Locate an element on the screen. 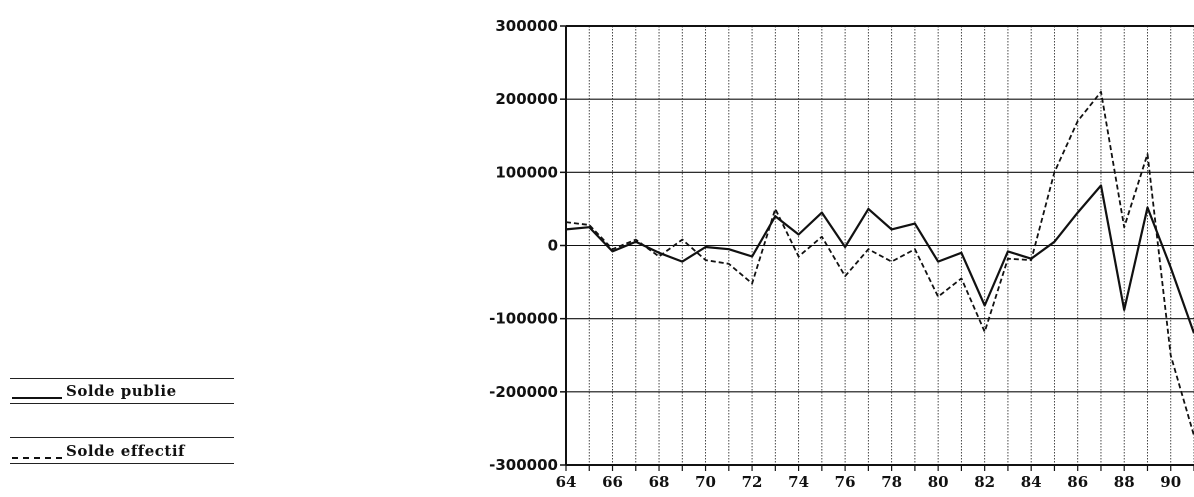 The image size is (1194, 497). x-tick-label: 88 is located at coordinates (1124, 482).